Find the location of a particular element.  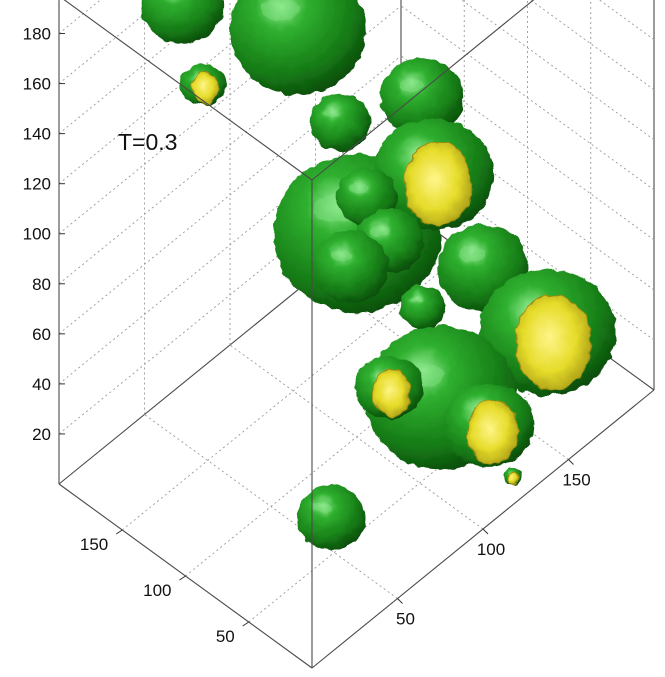

tick-label-x: 50 is located at coordinates (405, 619).